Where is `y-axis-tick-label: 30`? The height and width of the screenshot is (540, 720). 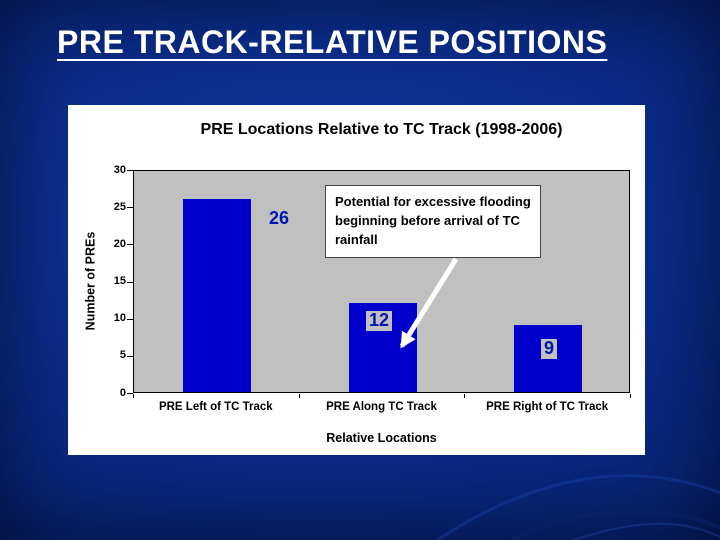 y-axis-tick-label: 30 is located at coordinates (119, 169).